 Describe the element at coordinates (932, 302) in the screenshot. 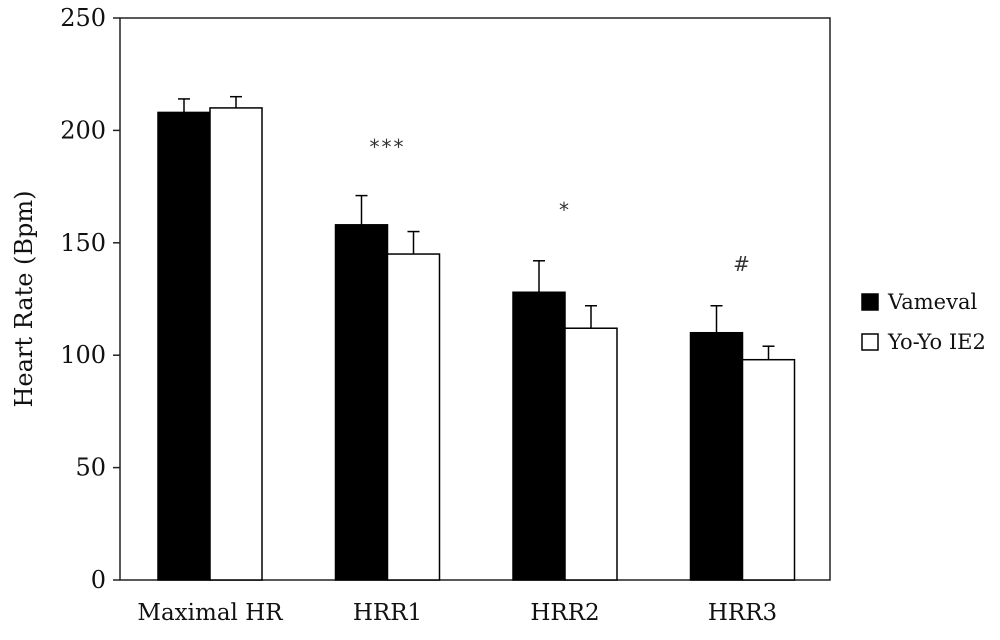

I see `legend-label: Vameval` at that location.